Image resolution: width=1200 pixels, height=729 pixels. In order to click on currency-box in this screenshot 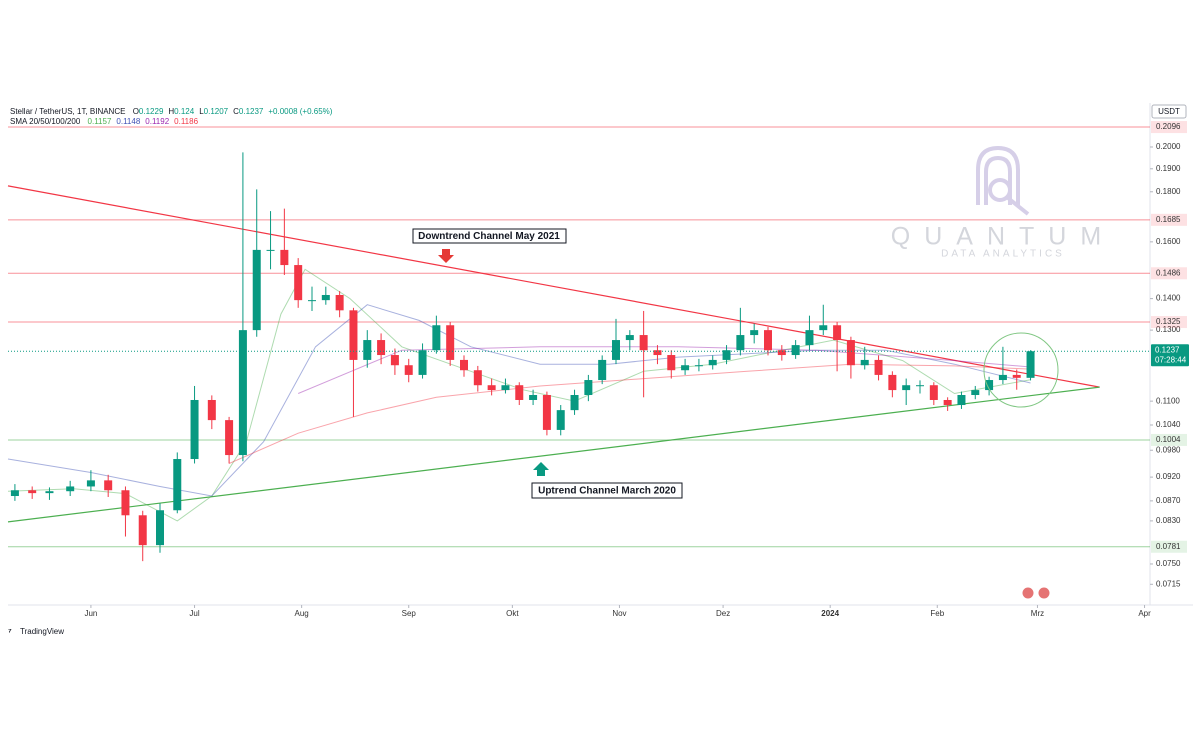, I will do `click(1169, 111)`.